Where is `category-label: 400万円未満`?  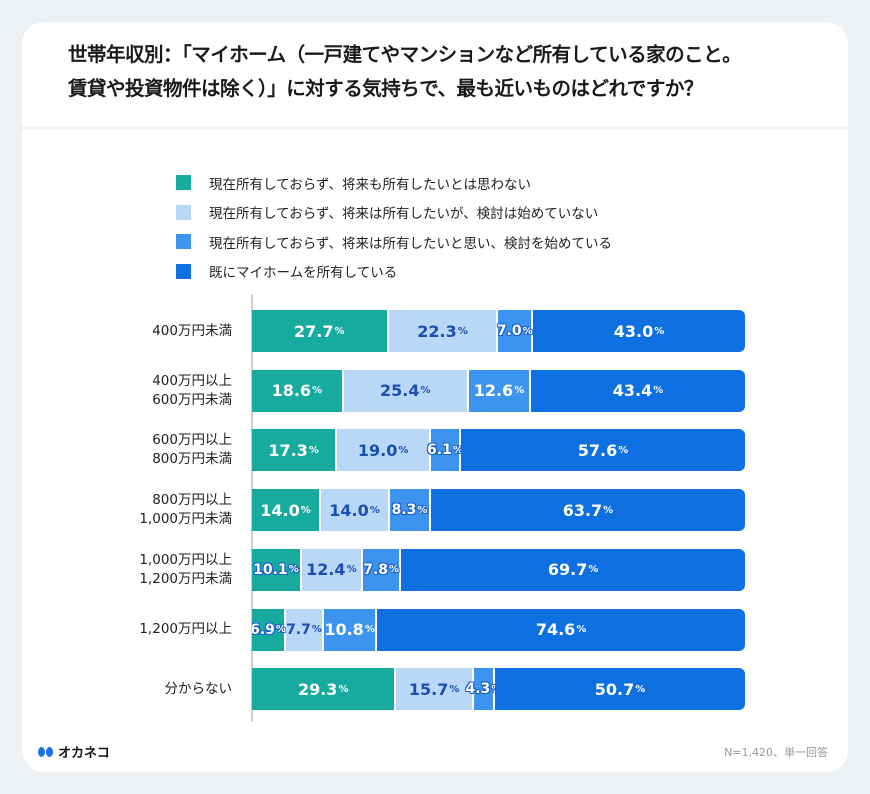
category-label: 400万円未満 is located at coordinates (127, 331).